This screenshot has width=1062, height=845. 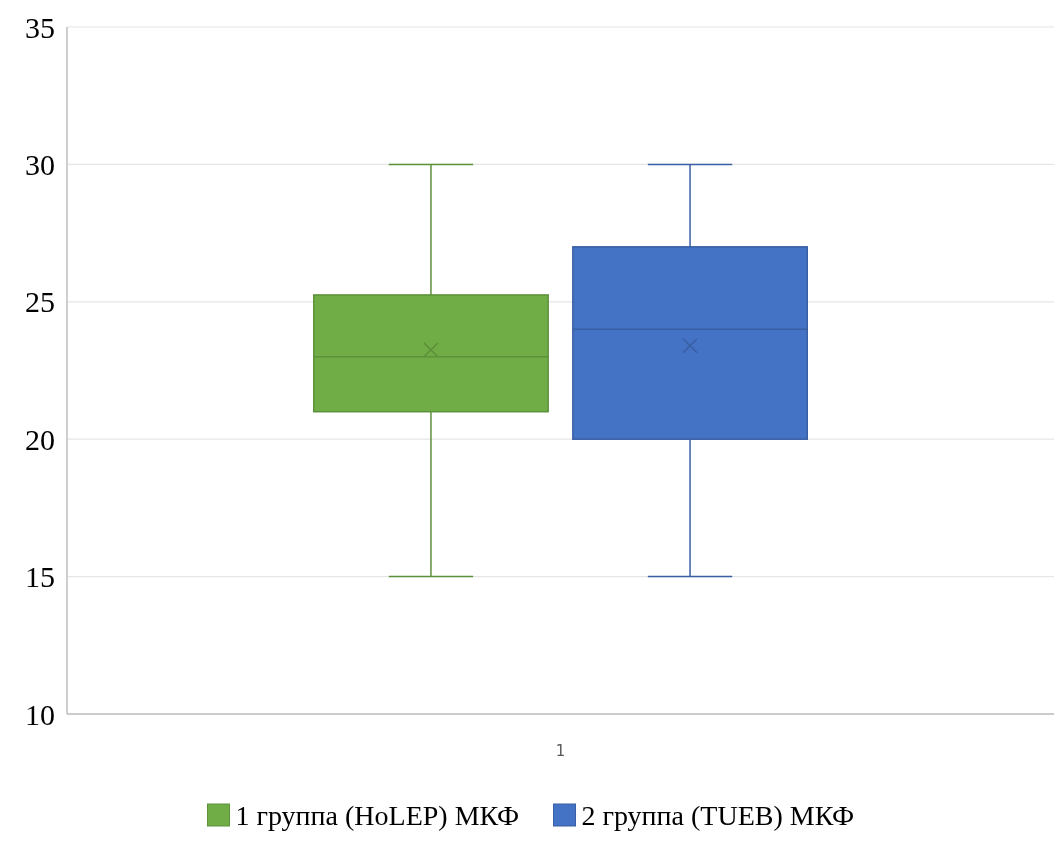 I want to click on y-tick-label: 20, so click(x=40, y=439).